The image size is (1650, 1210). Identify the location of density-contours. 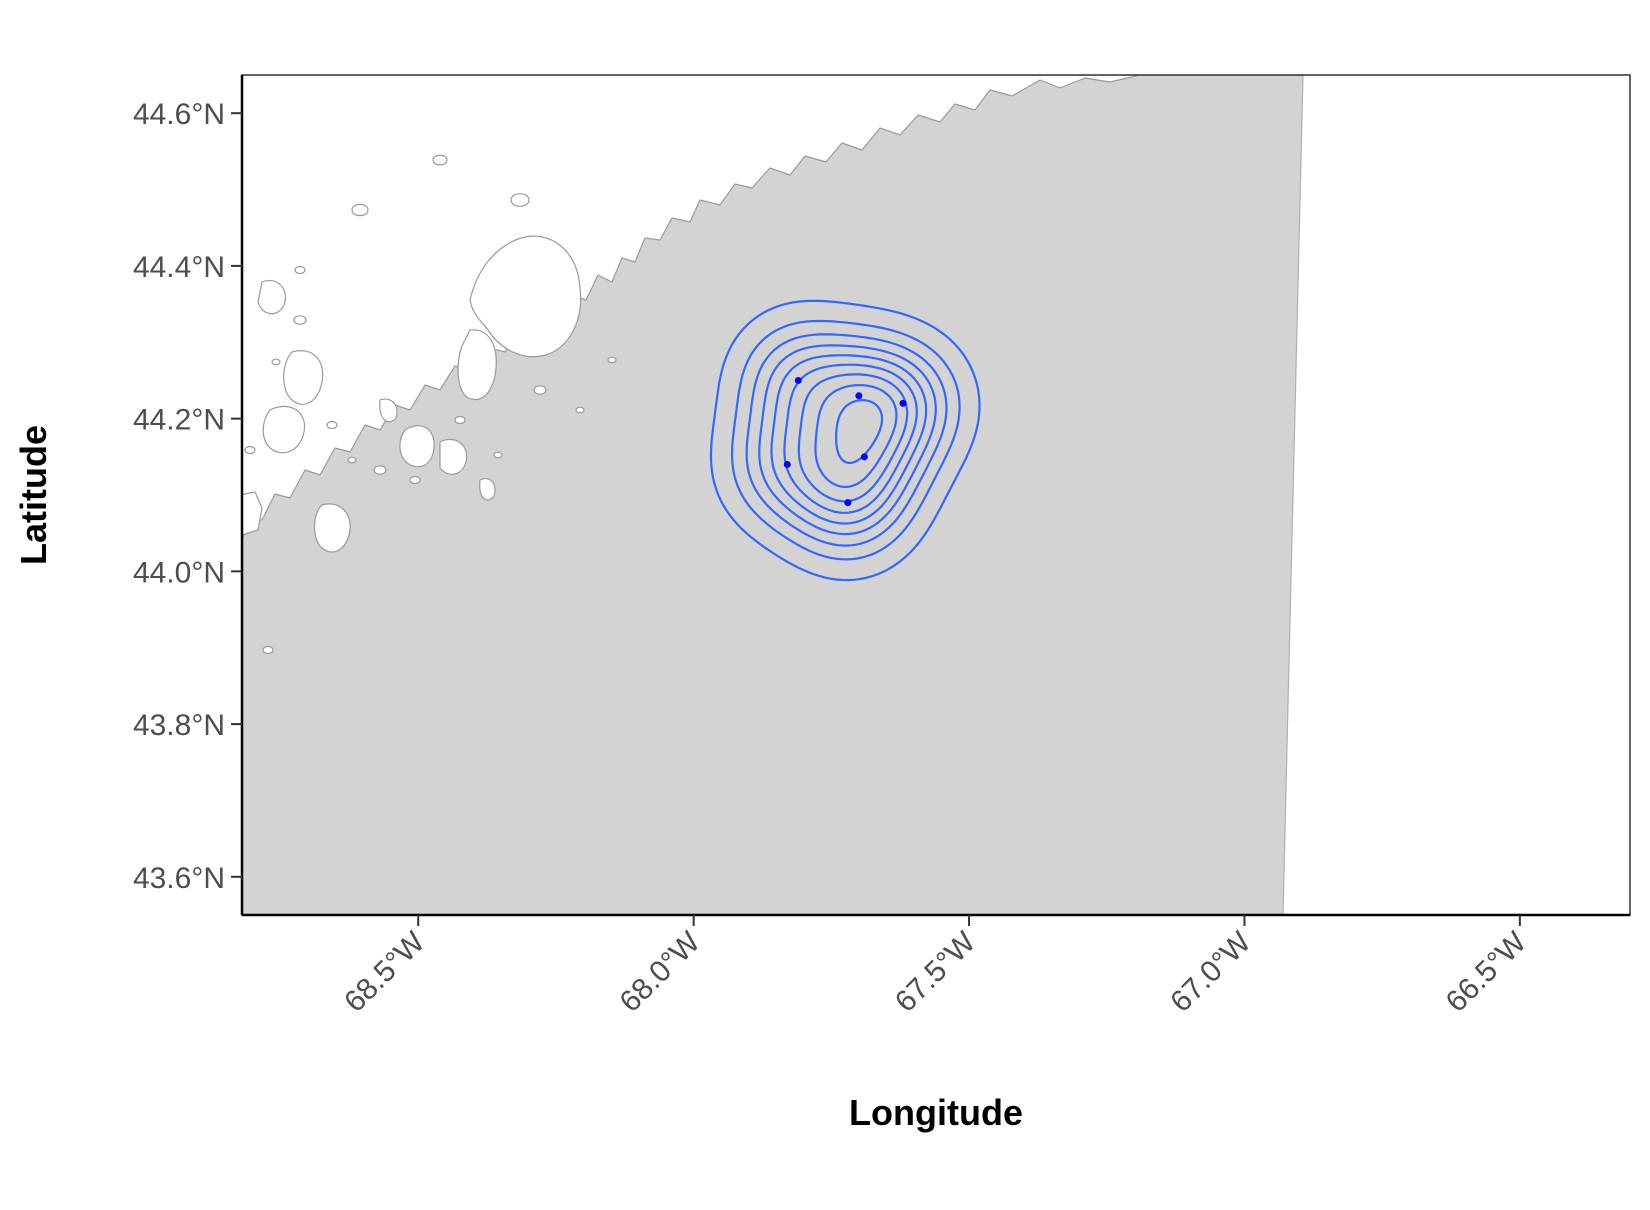
(845, 440).